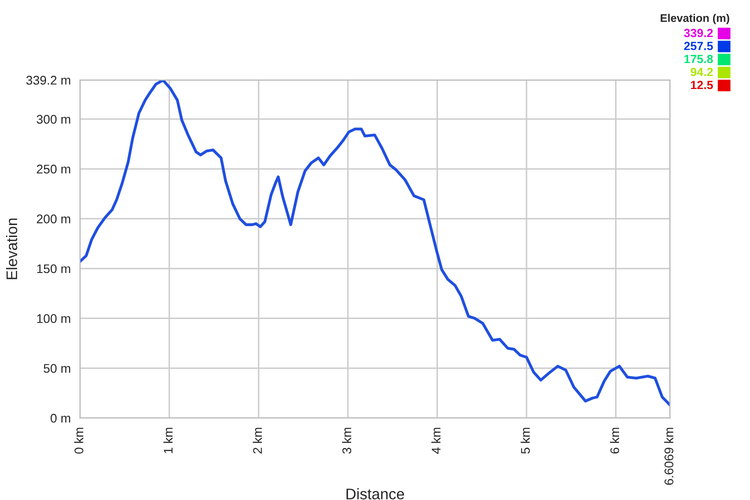 The height and width of the screenshot is (500, 750). What do you see at coordinates (53, 169) in the screenshot?
I see `y-tick-label: 250 m` at bounding box center [53, 169].